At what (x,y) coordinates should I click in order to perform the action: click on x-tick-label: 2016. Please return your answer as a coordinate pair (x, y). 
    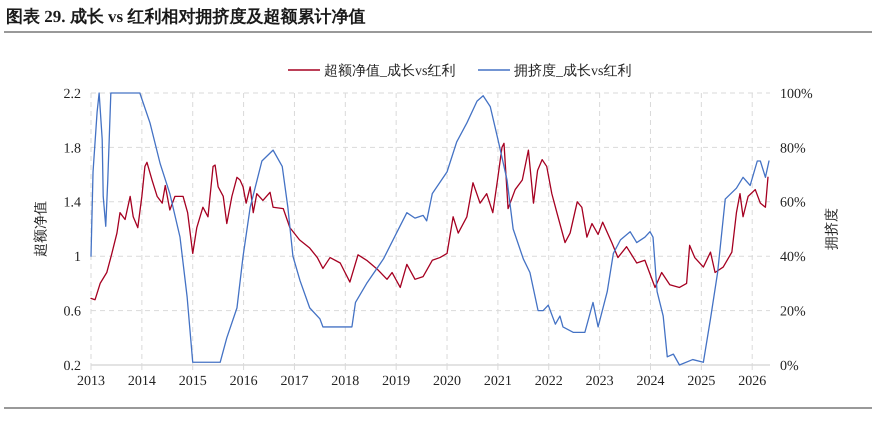
    Looking at the image, I should click on (244, 381).